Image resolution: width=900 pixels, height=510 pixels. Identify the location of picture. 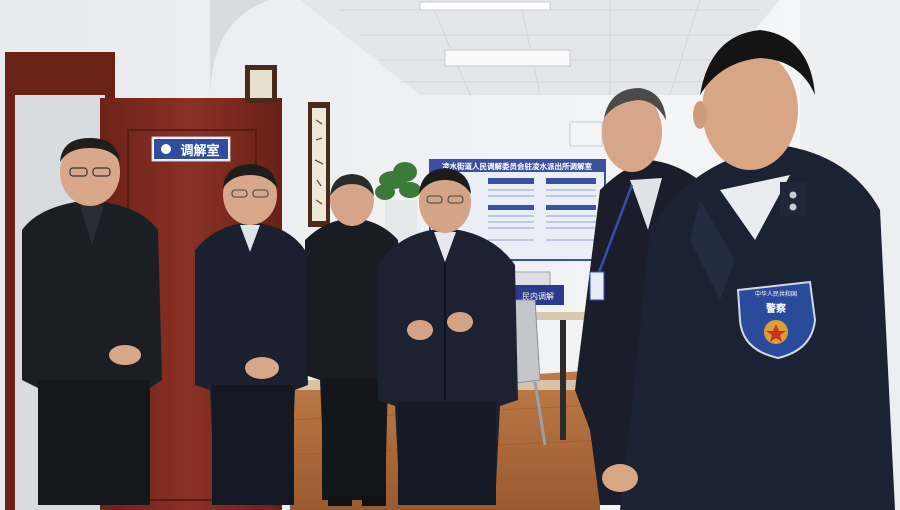
(261, 84).